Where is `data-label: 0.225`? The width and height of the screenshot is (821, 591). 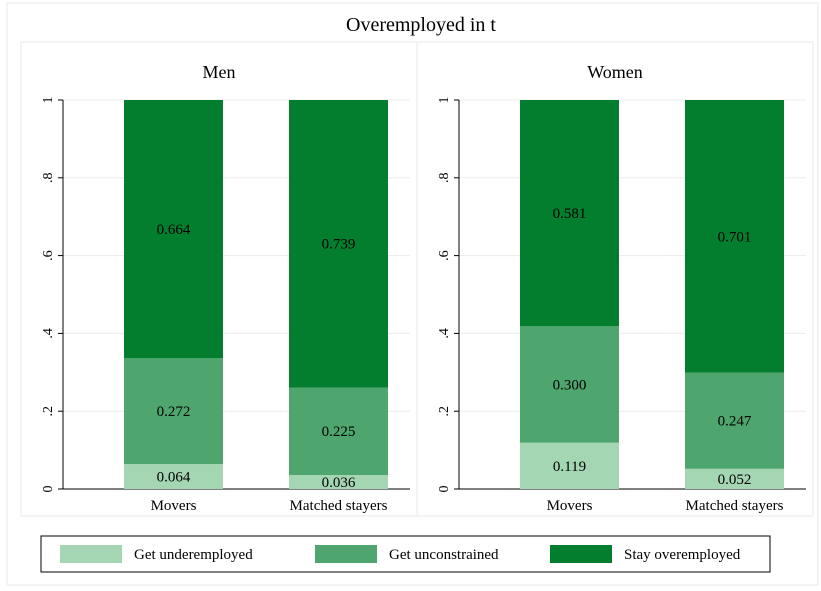 data-label: 0.225 is located at coordinates (339, 432).